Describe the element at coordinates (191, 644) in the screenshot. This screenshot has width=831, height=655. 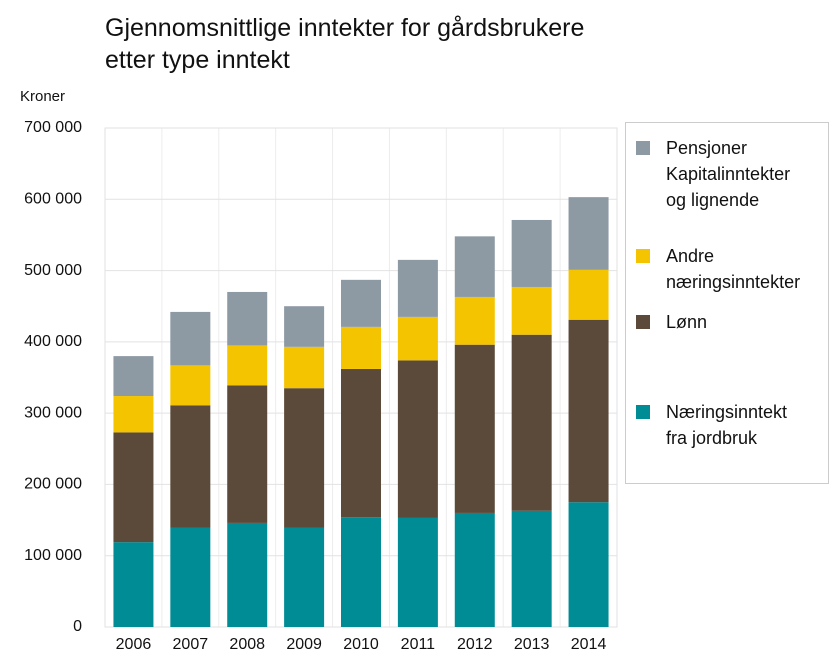
I see `x-tick-label: 2007` at that location.